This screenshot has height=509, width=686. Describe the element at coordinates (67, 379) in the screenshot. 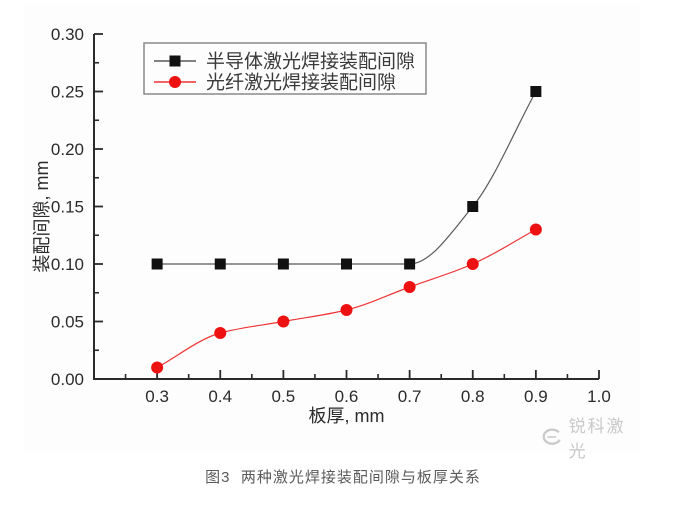

I see `y-tick-label: 0.00` at that location.